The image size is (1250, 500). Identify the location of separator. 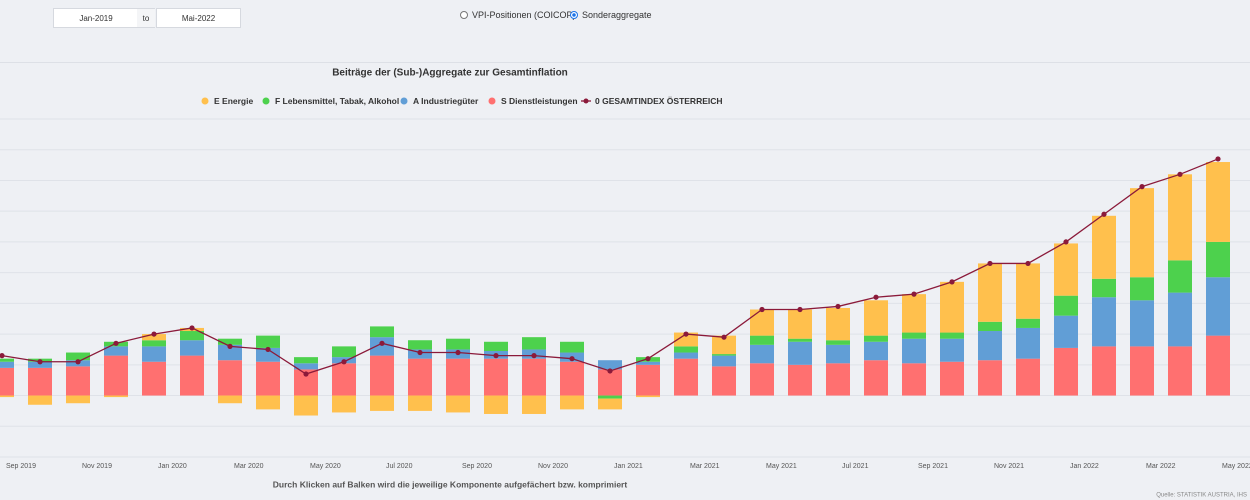
(625, 62).